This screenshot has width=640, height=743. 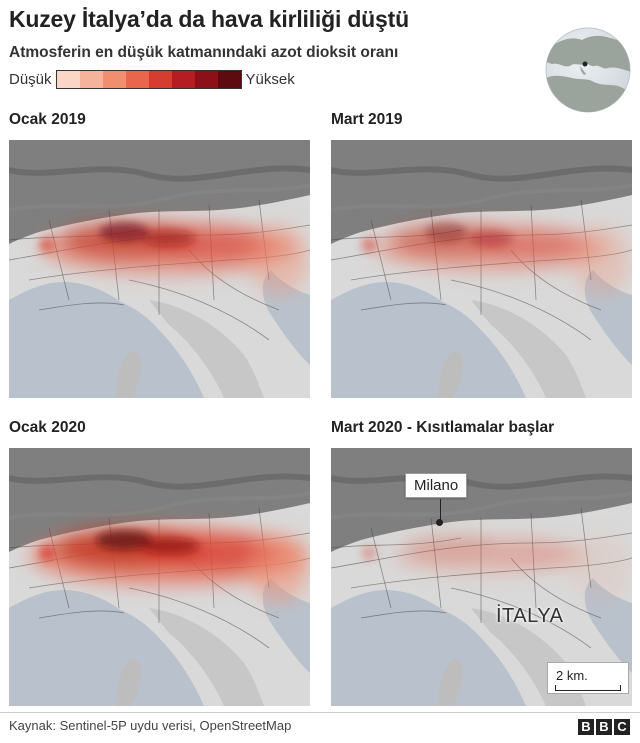 What do you see at coordinates (47, 119) in the screenshot?
I see `panel-label-jan-2019: Ocak 2019` at bounding box center [47, 119].